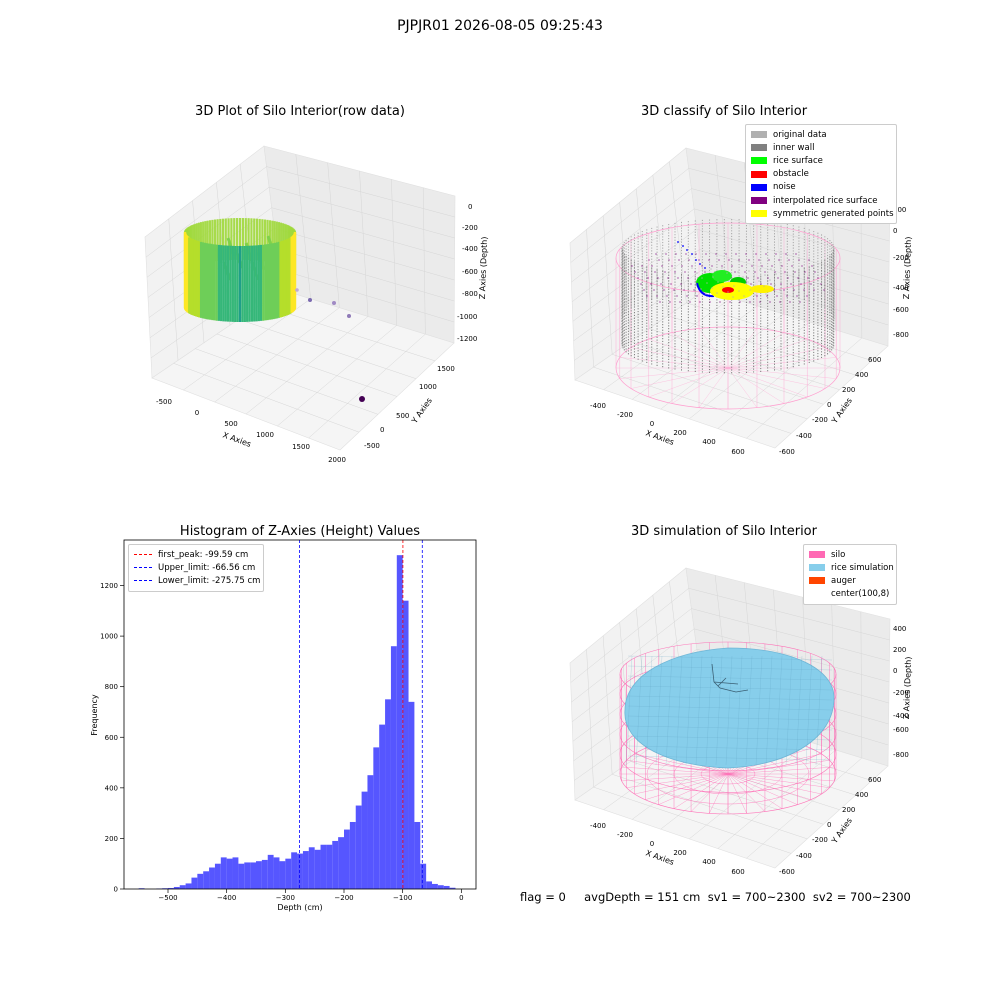 This screenshot has height=1000, width=1000. I want to click on simulation-ytick: -600, so click(787, 872).